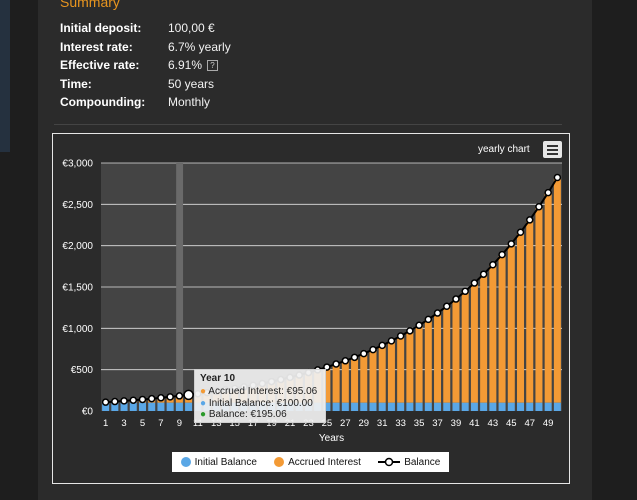  I want to click on summary-label: Interest rate:, so click(96, 46).